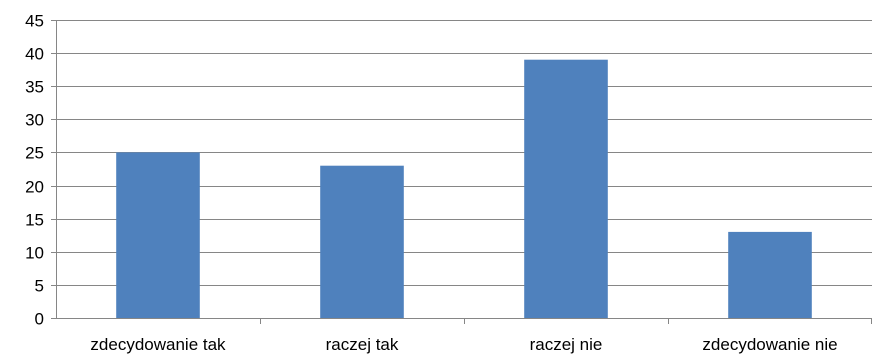  I want to click on y-tick-label: 45, so click(34, 21).